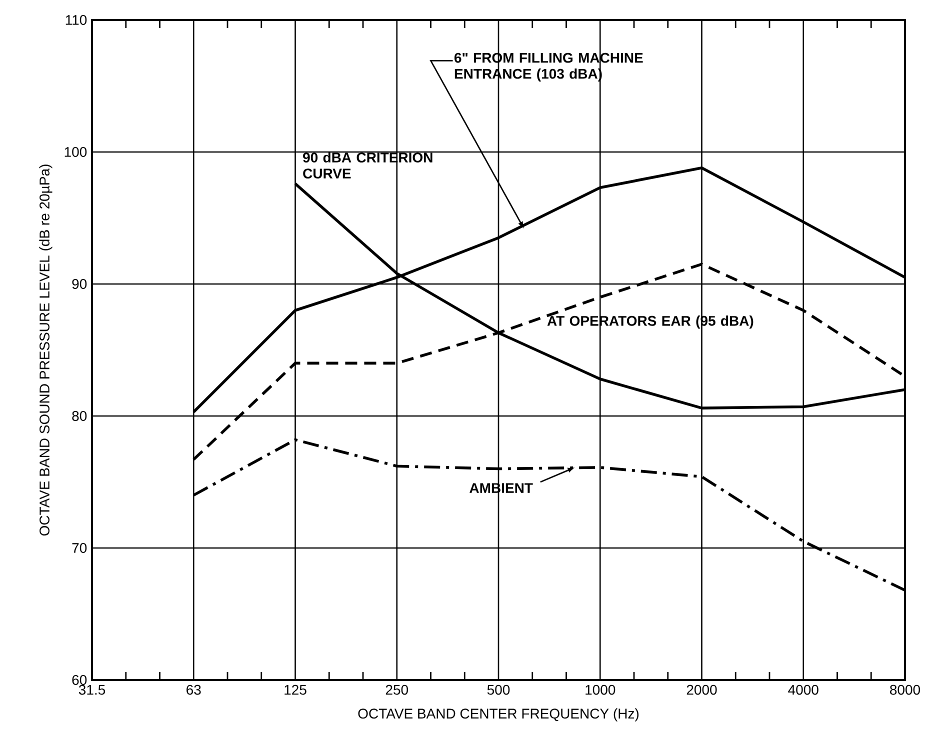  What do you see at coordinates (295, 689) in the screenshot?
I see `x-tick-label: 125` at bounding box center [295, 689].